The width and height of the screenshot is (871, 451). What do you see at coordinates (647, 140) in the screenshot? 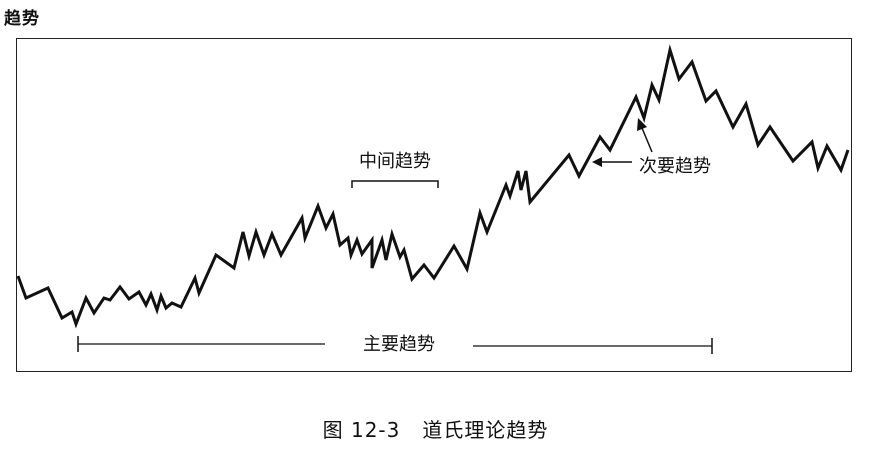
I see `secondary-arrow-up-shaft` at bounding box center [647, 140].